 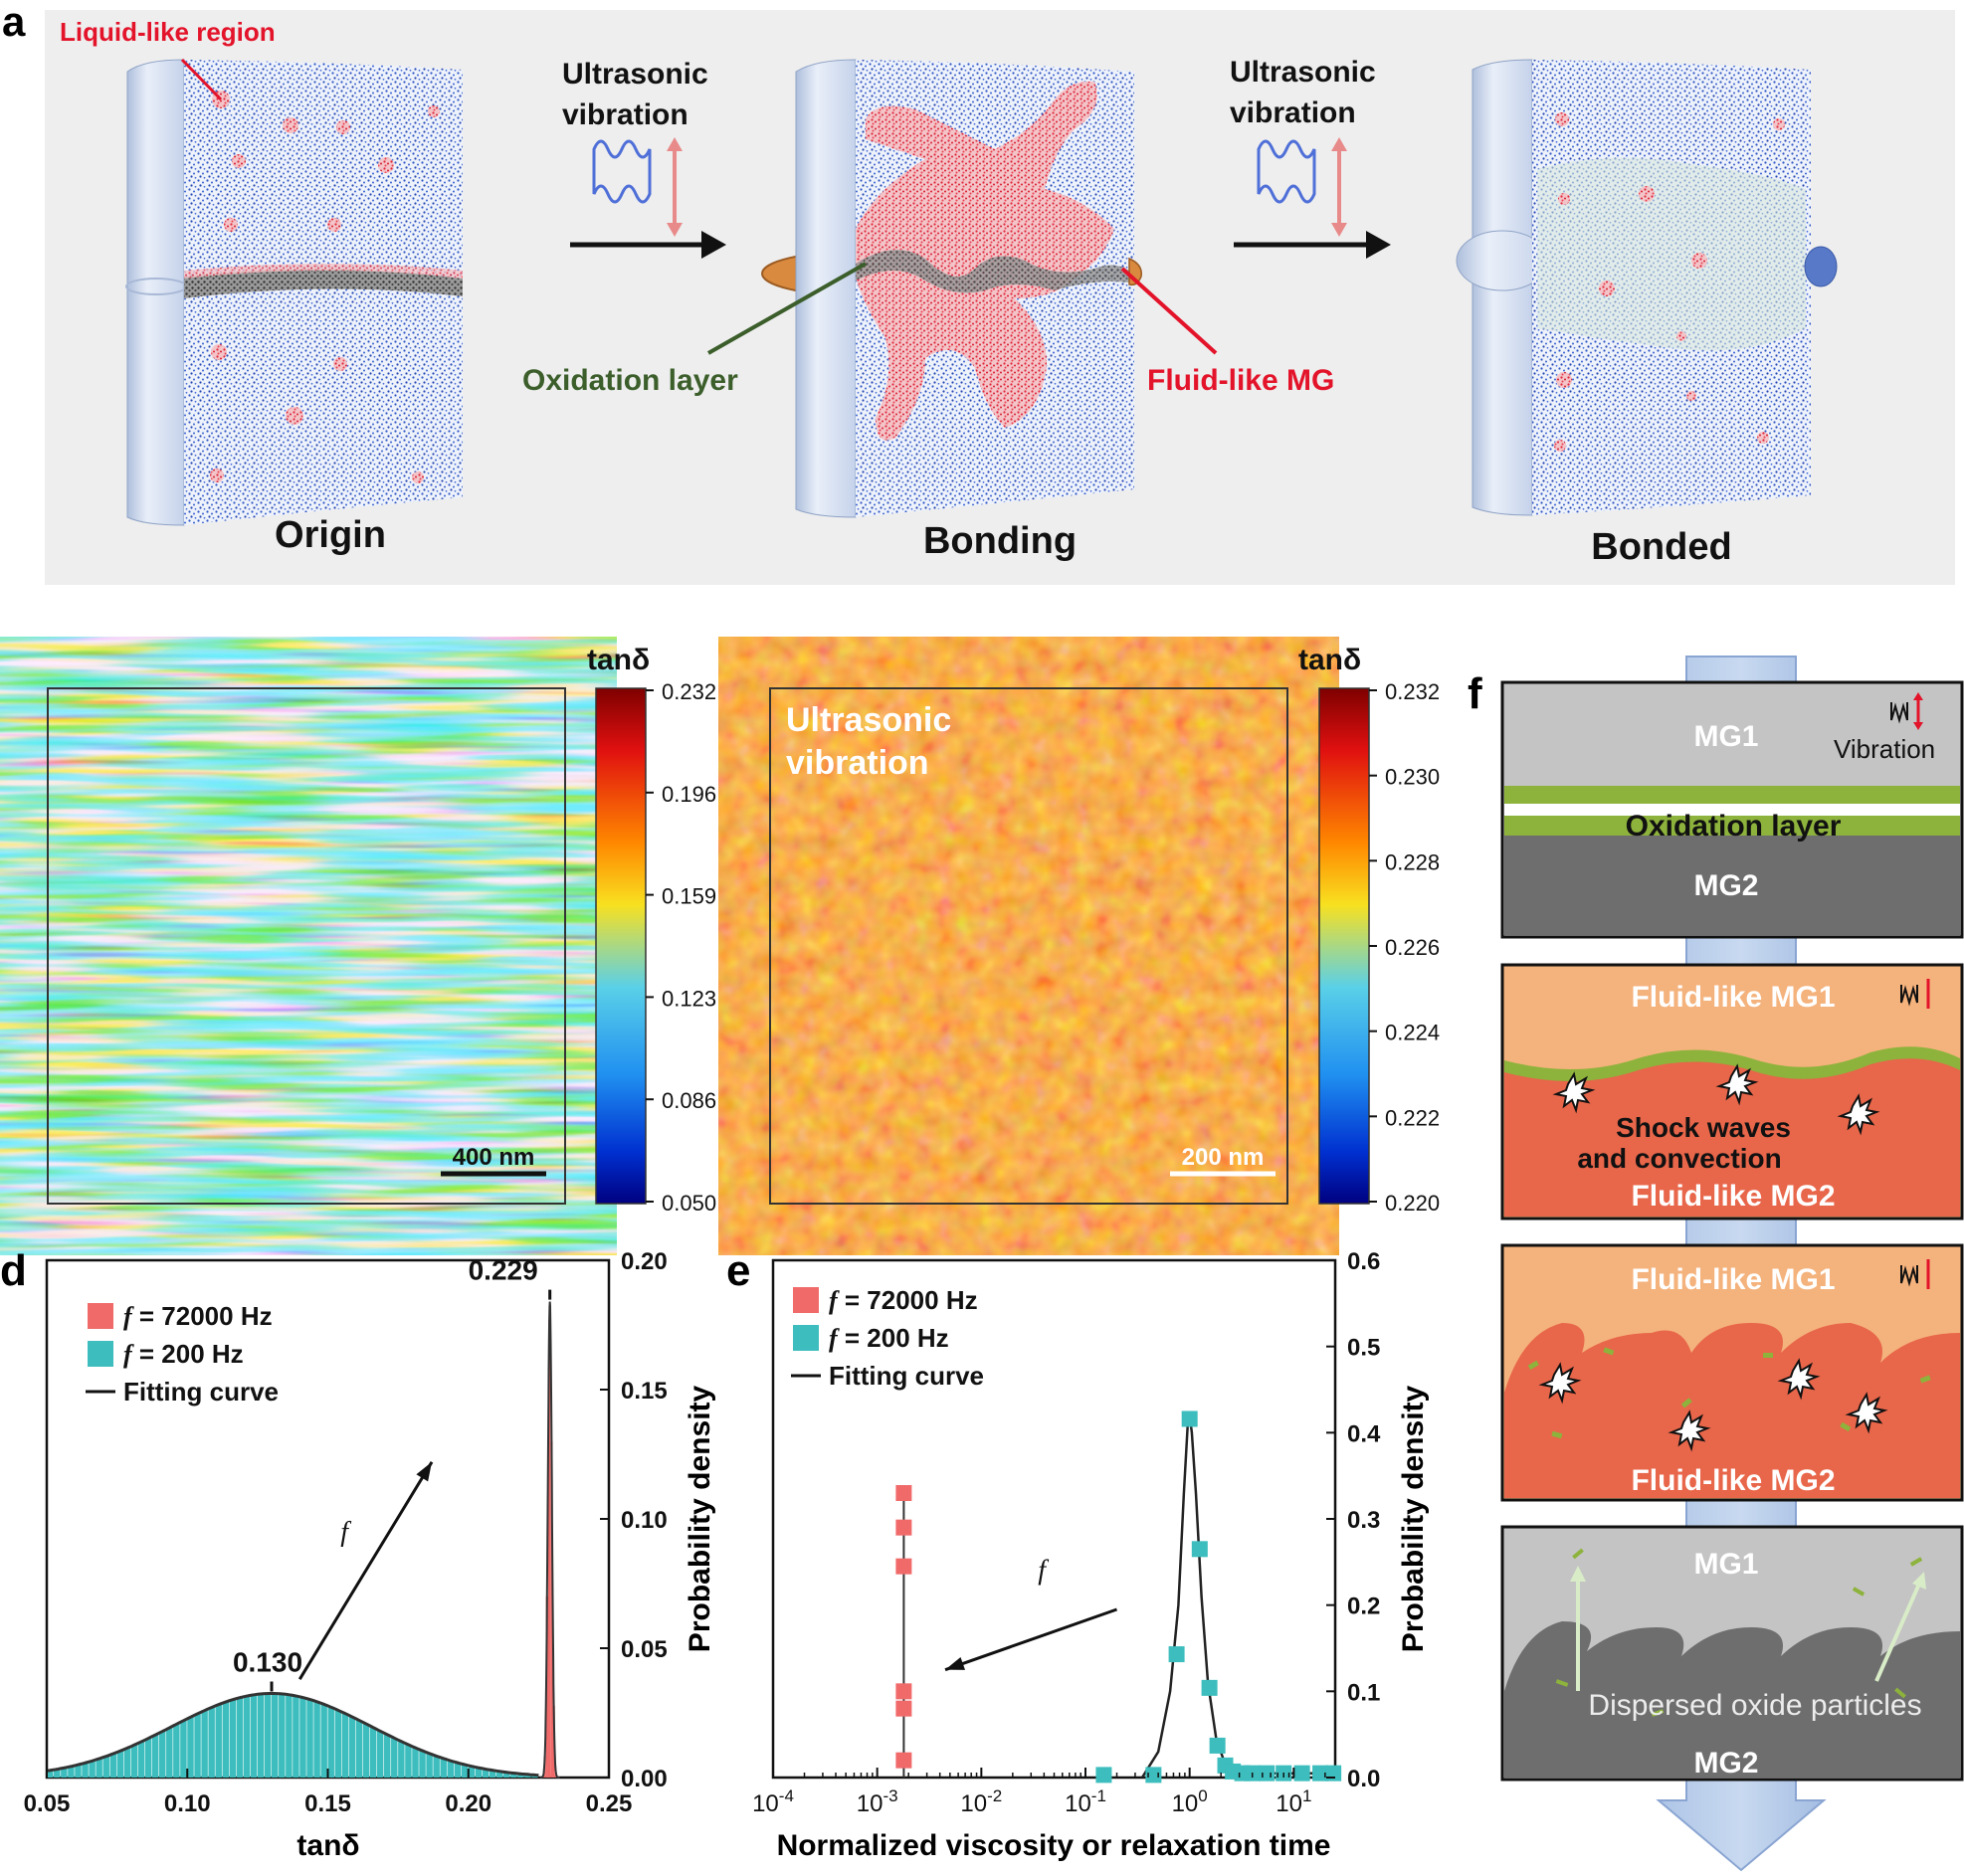 I want to click on panel-d-xlabel: tanδ, so click(x=327, y=1845).